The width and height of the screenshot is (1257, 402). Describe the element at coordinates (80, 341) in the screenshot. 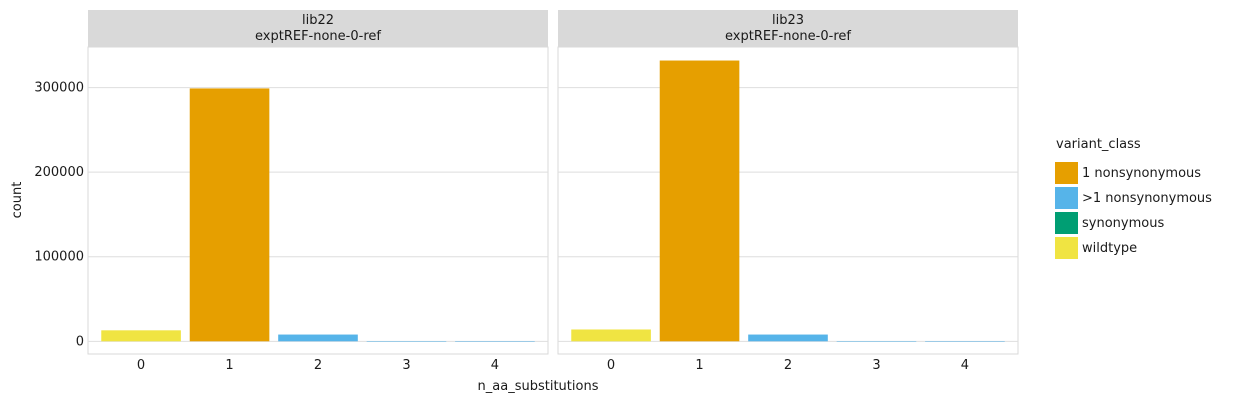

I see `y-tick-label: 0` at that location.